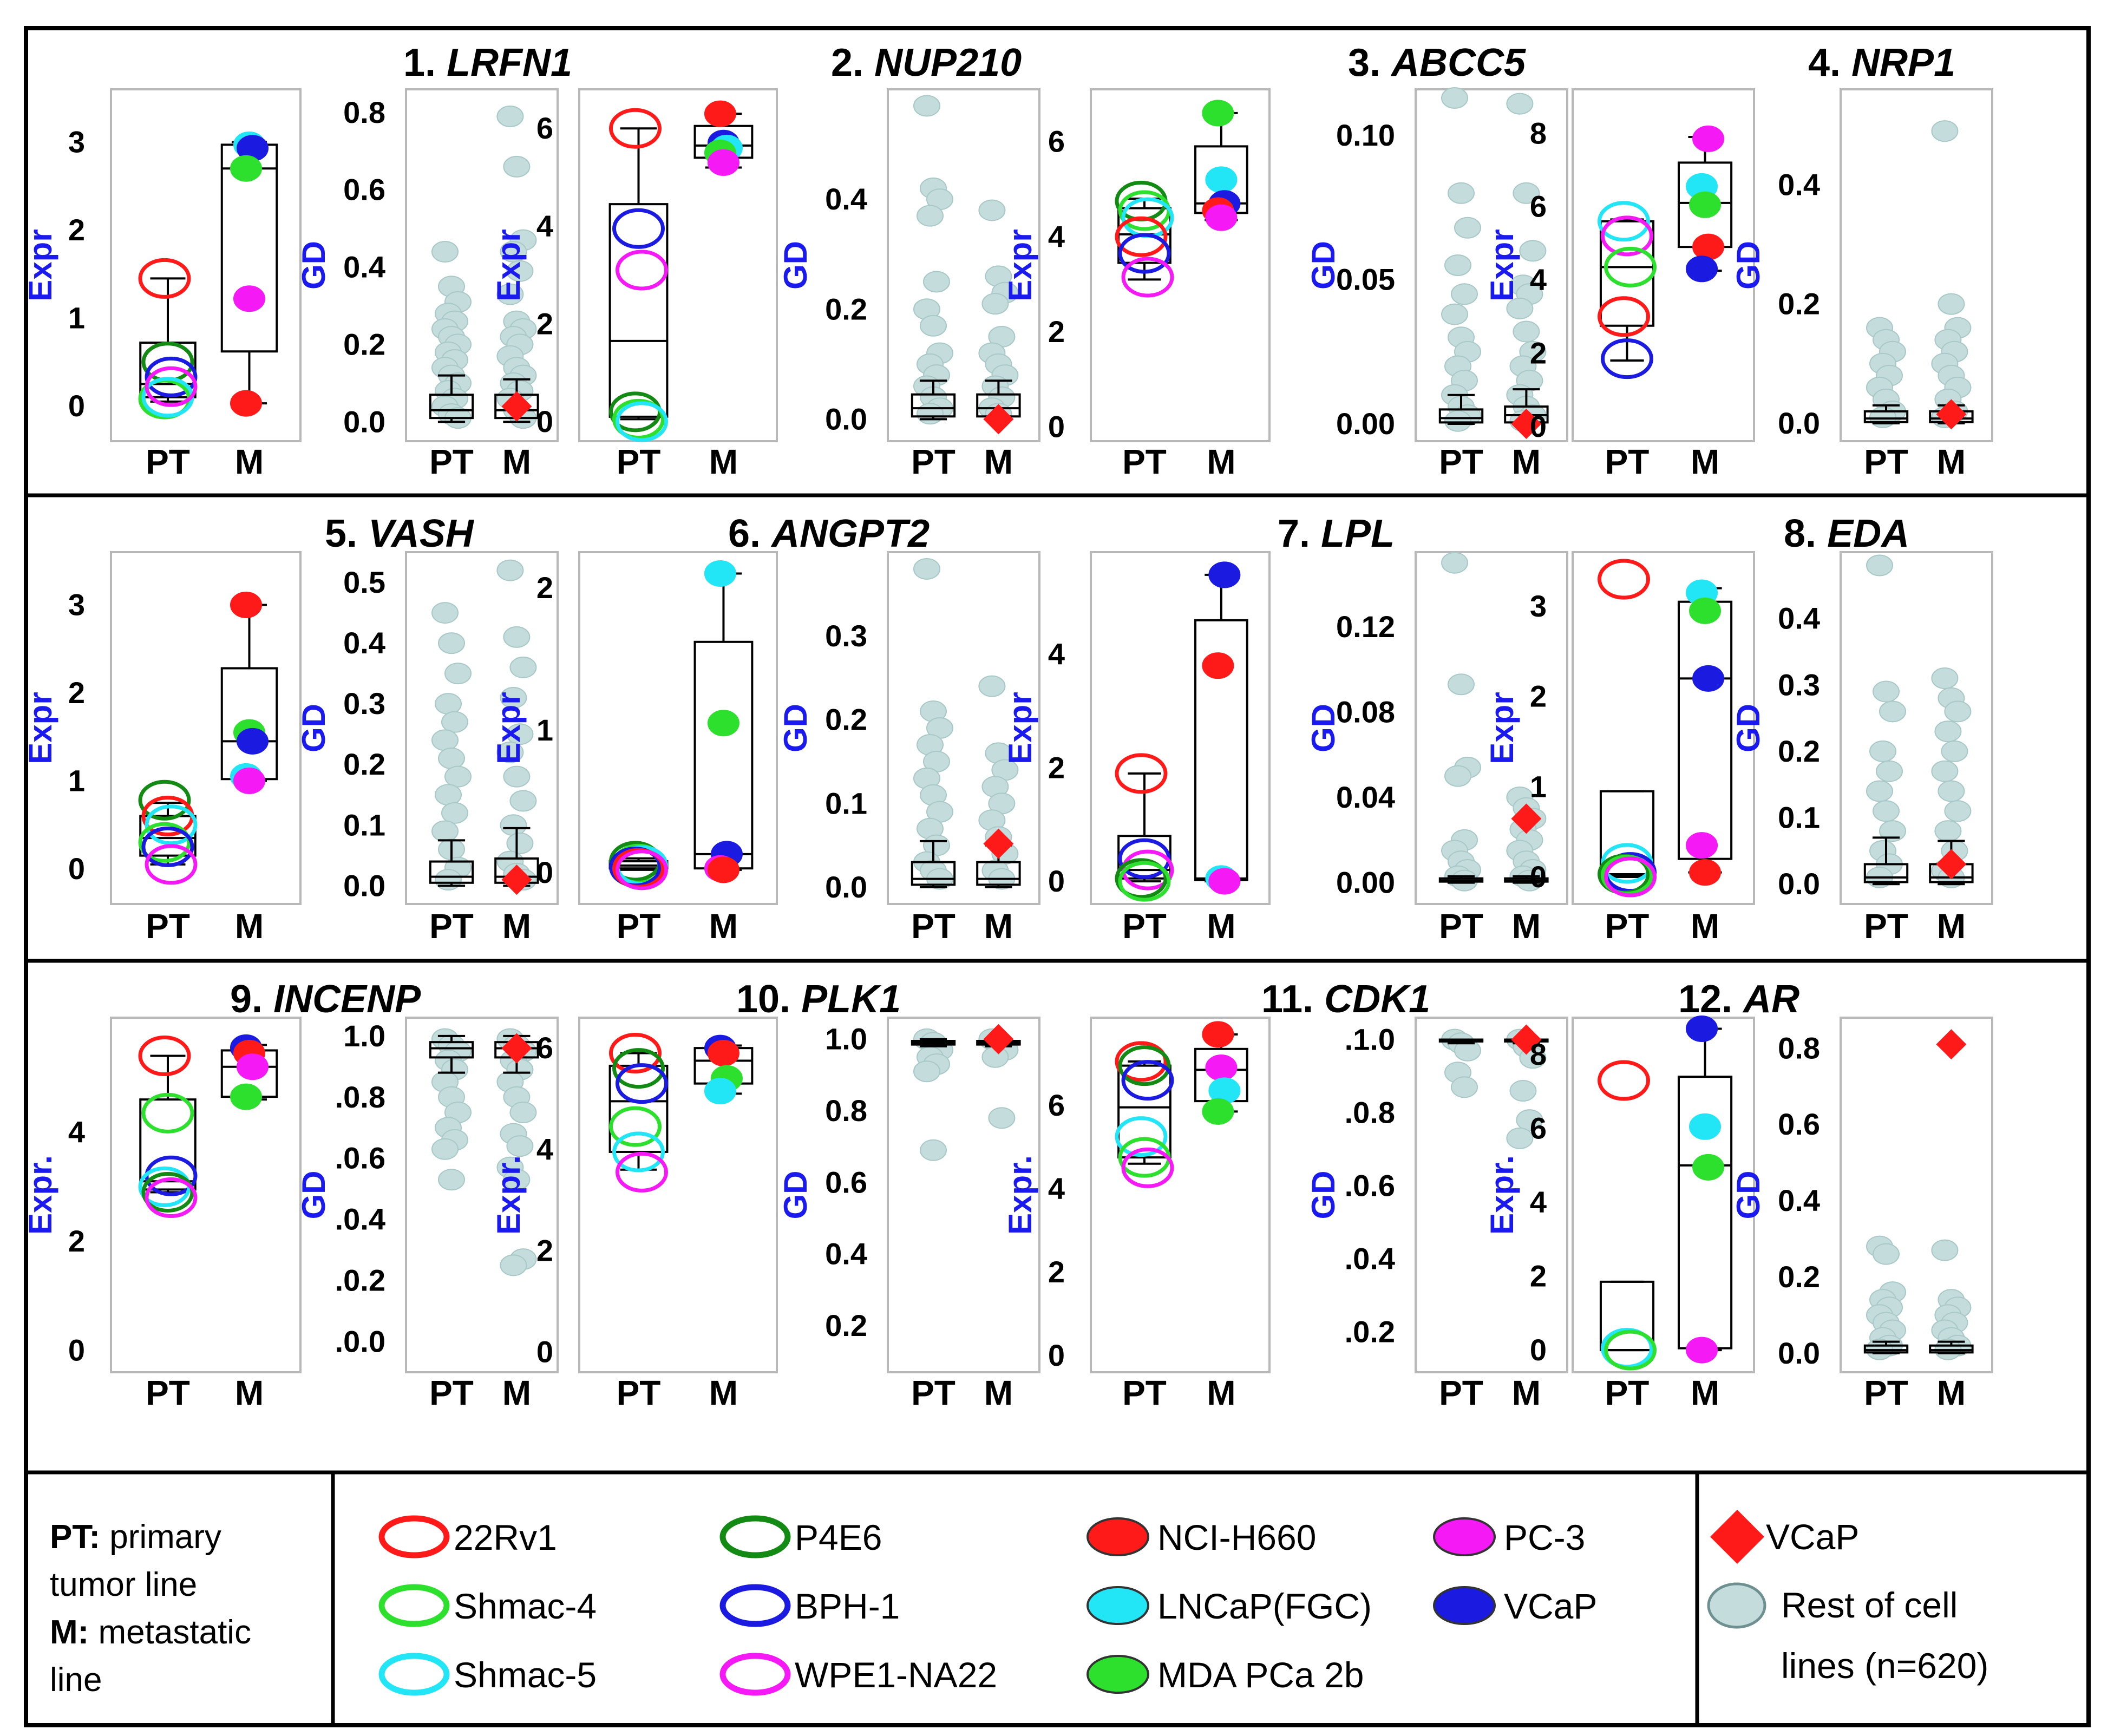 This screenshot has width=2114, height=1736. Describe the element at coordinates (525, 1675) in the screenshot. I see `legend-shmac-5-label: Shmac-5` at that location.